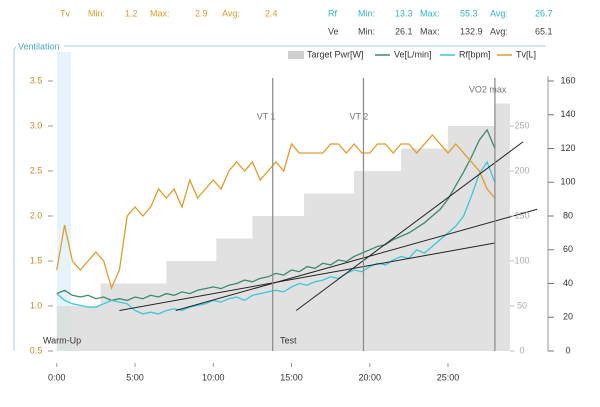 Image resolution: width=600 pixels, height=407 pixels. Describe the element at coordinates (521, 170) in the screenshot. I see `y2-tick-label: 200` at that location.